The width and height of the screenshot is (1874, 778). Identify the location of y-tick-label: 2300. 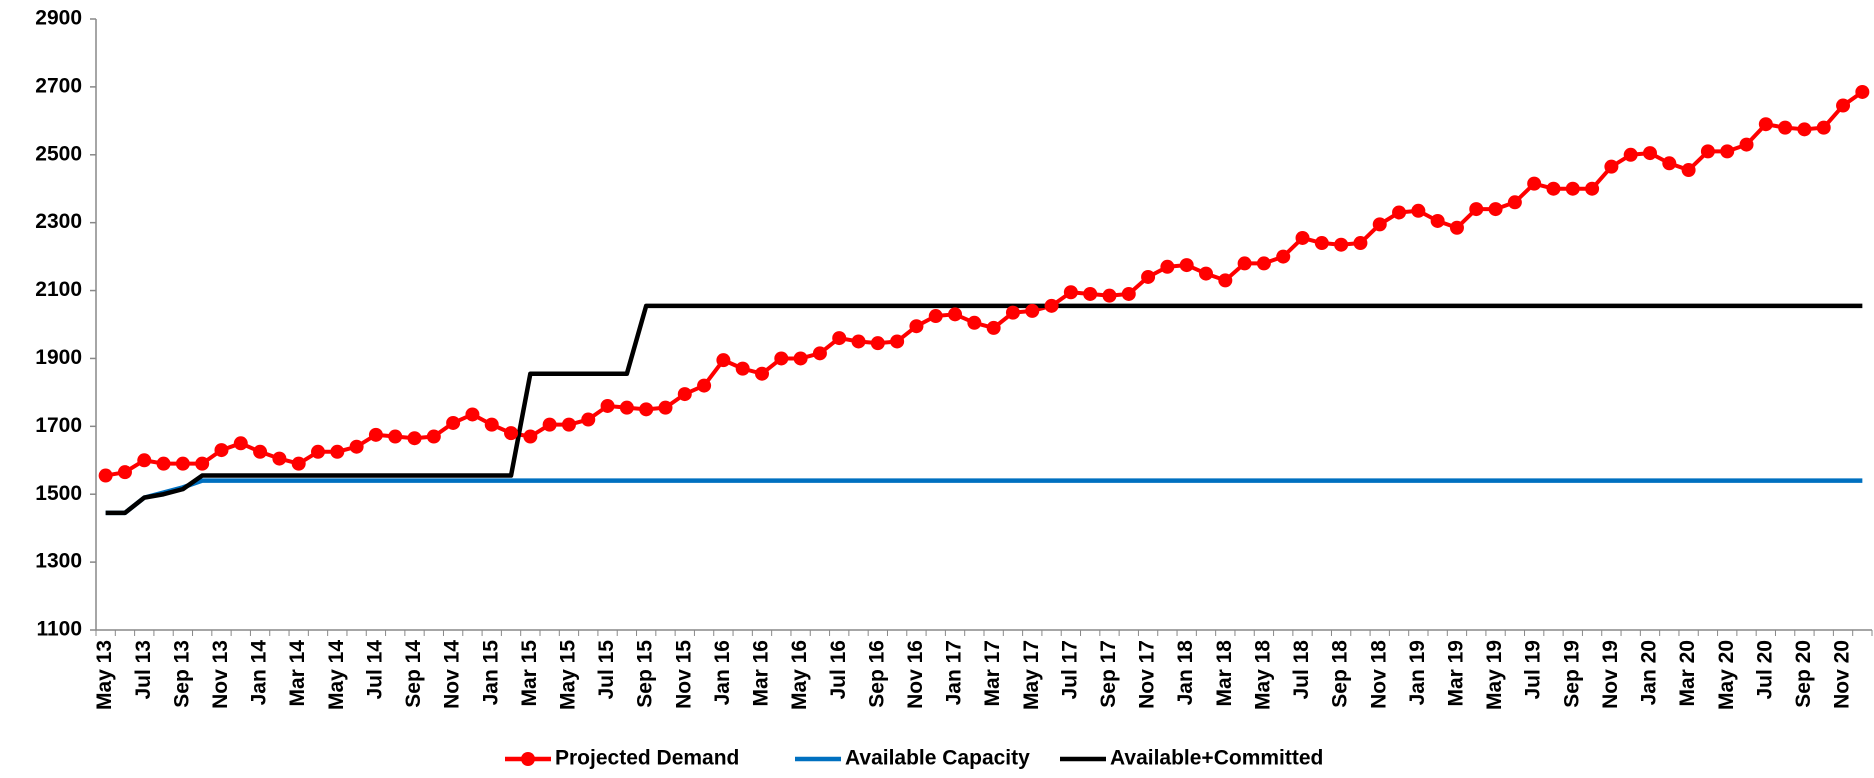
(58, 221).